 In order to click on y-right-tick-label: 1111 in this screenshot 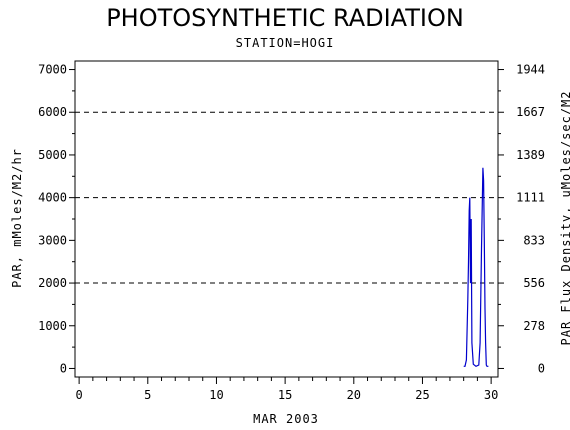, I will do `click(530, 198)`.